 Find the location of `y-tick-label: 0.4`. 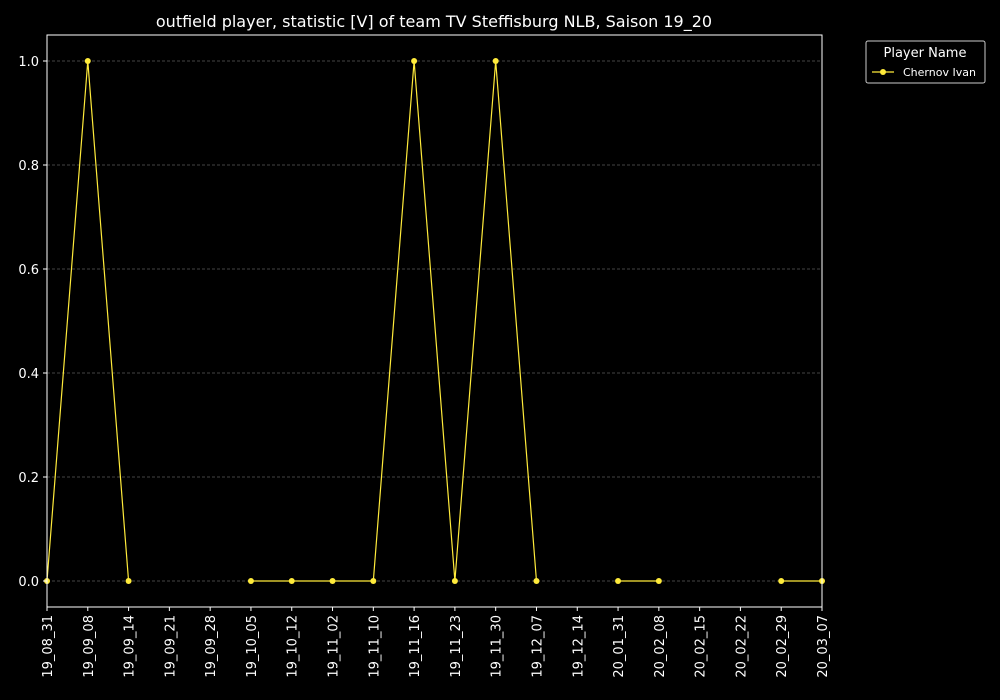

y-tick-label: 0.4 is located at coordinates (28, 374).